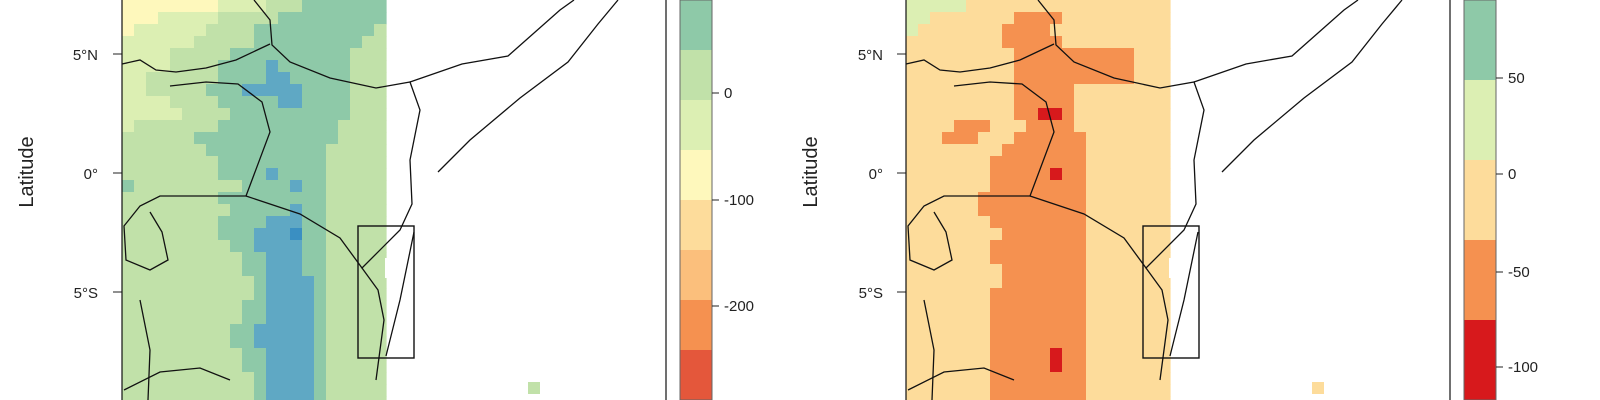 The height and width of the screenshot is (400, 1600). Describe the element at coordinates (696, 125) in the screenshot. I see `legend-swatch` at that location.